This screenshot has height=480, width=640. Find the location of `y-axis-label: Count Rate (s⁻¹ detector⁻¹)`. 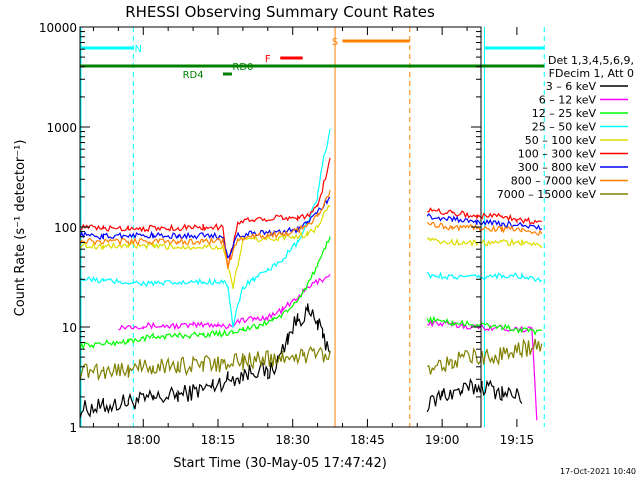

y-axis-label: Count Rate (s⁻¹ detector⁻¹) is located at coordinates (20, 228).